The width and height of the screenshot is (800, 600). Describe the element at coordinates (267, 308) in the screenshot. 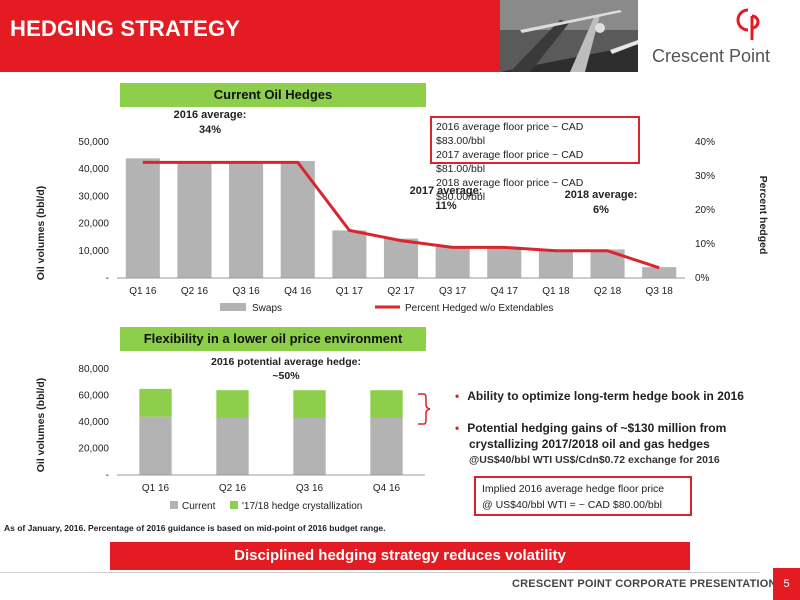

I see `legend-label-swaps: Swaps` at that location.